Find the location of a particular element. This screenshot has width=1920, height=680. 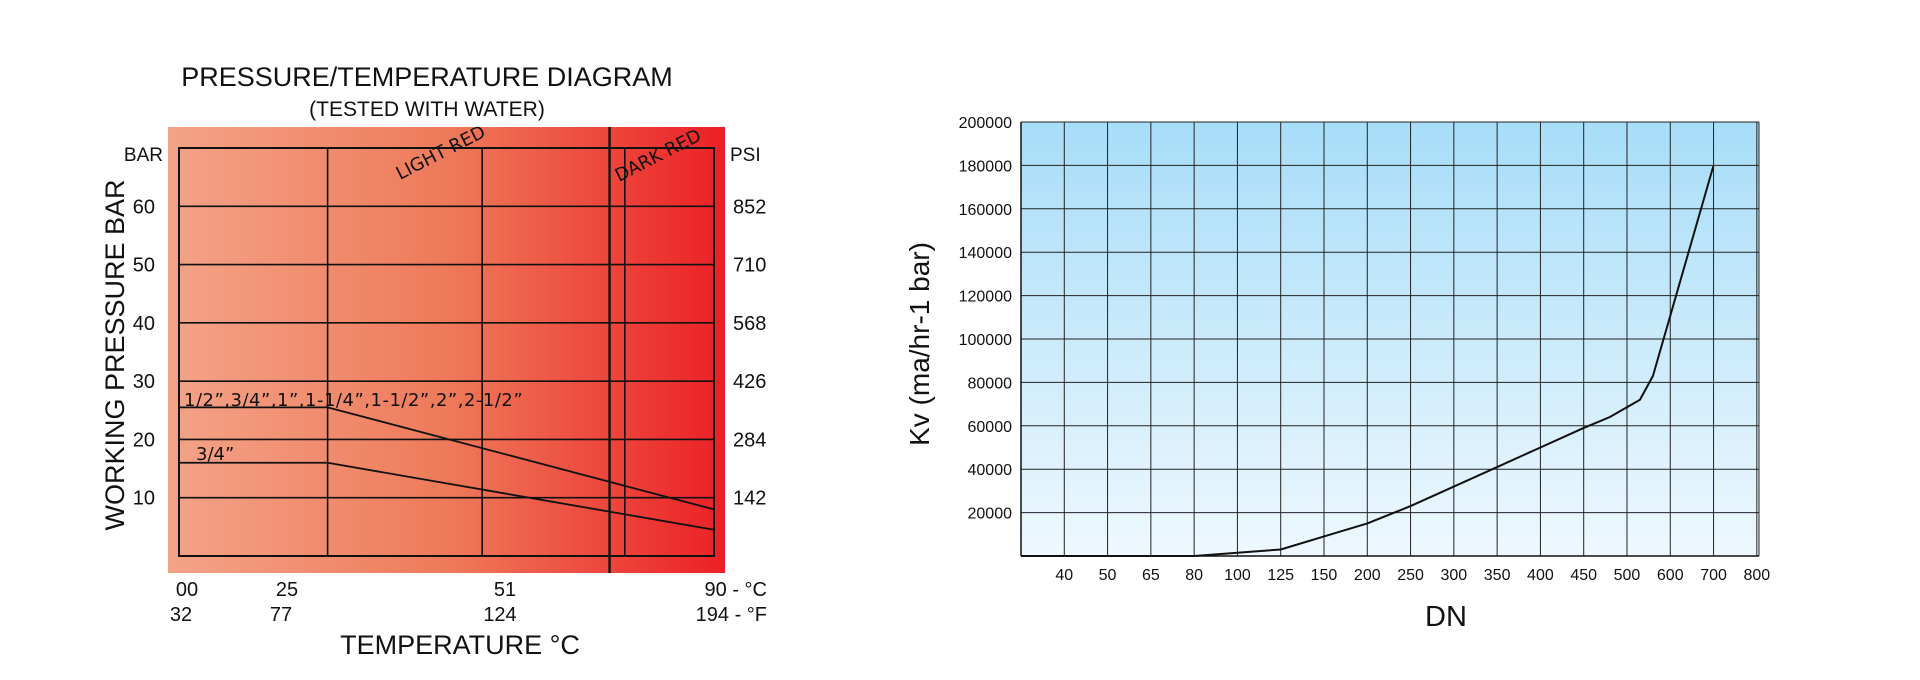

pt-chart-subtitle: (TESTED WITH WATER) is located at coordinates (427, 109).